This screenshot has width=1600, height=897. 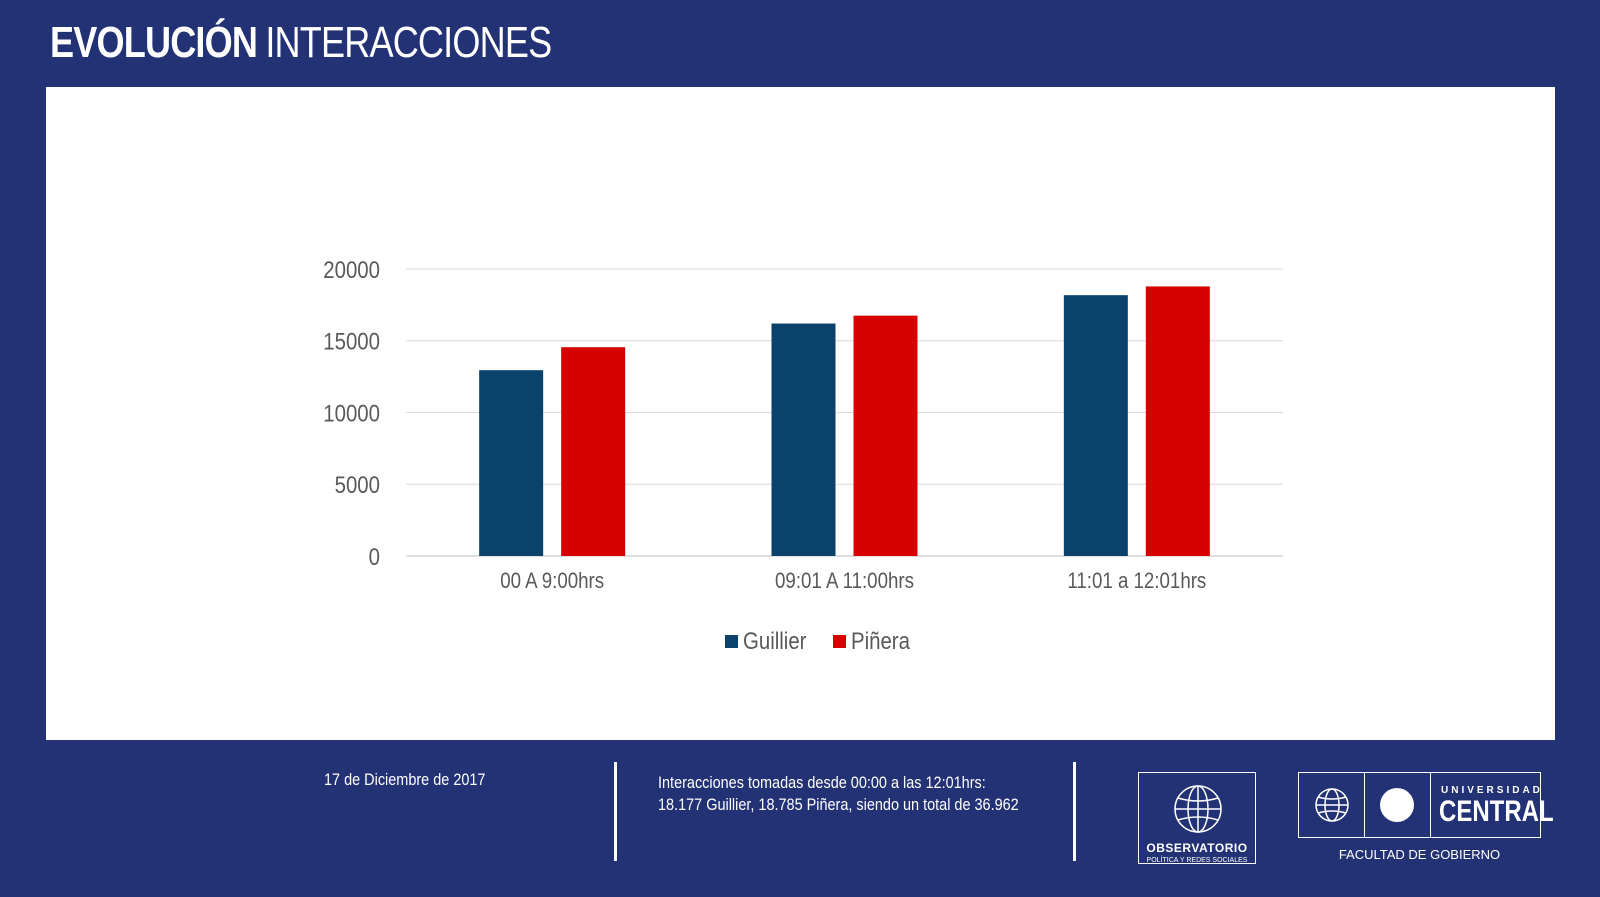 What do you see at coordinates (154, 42) in the screenshot?
I see `title-bold: EVOLUCIÓN` at bounding box center [154, 42].